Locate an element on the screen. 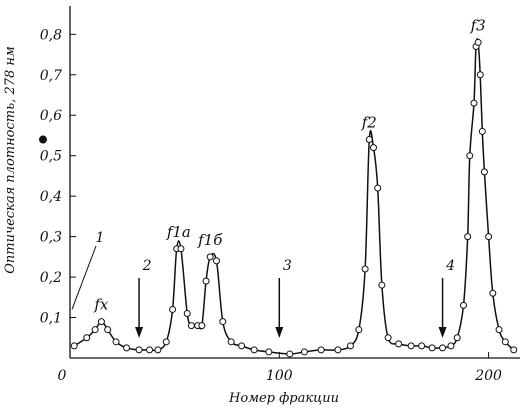  peak-label: f3 is located at coordinates (478, 25).